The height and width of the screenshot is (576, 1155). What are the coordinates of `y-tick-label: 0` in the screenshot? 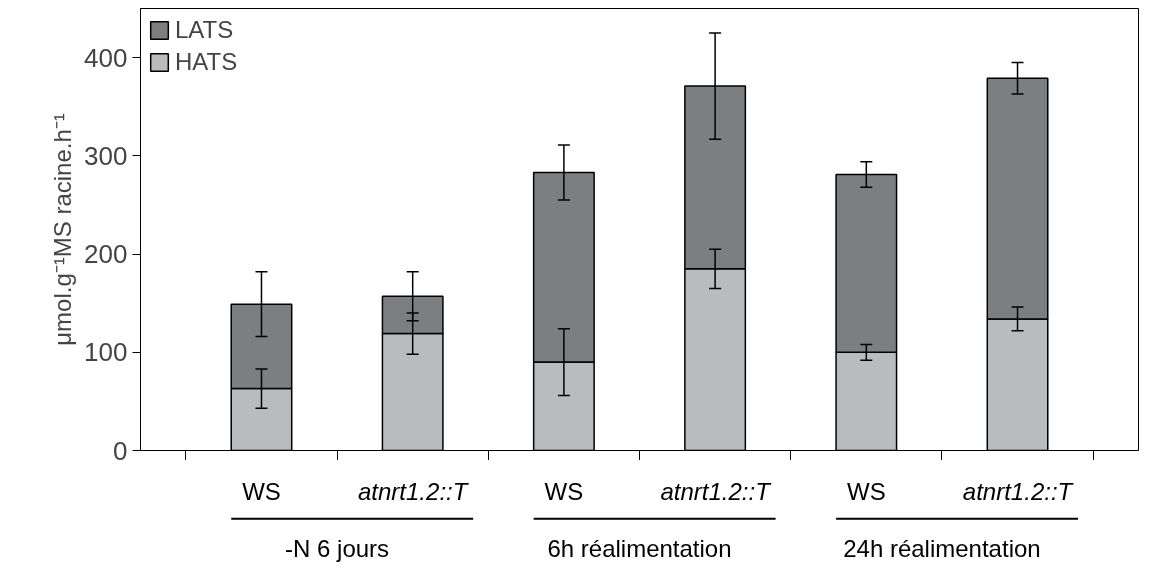 It's located at (120, 450).